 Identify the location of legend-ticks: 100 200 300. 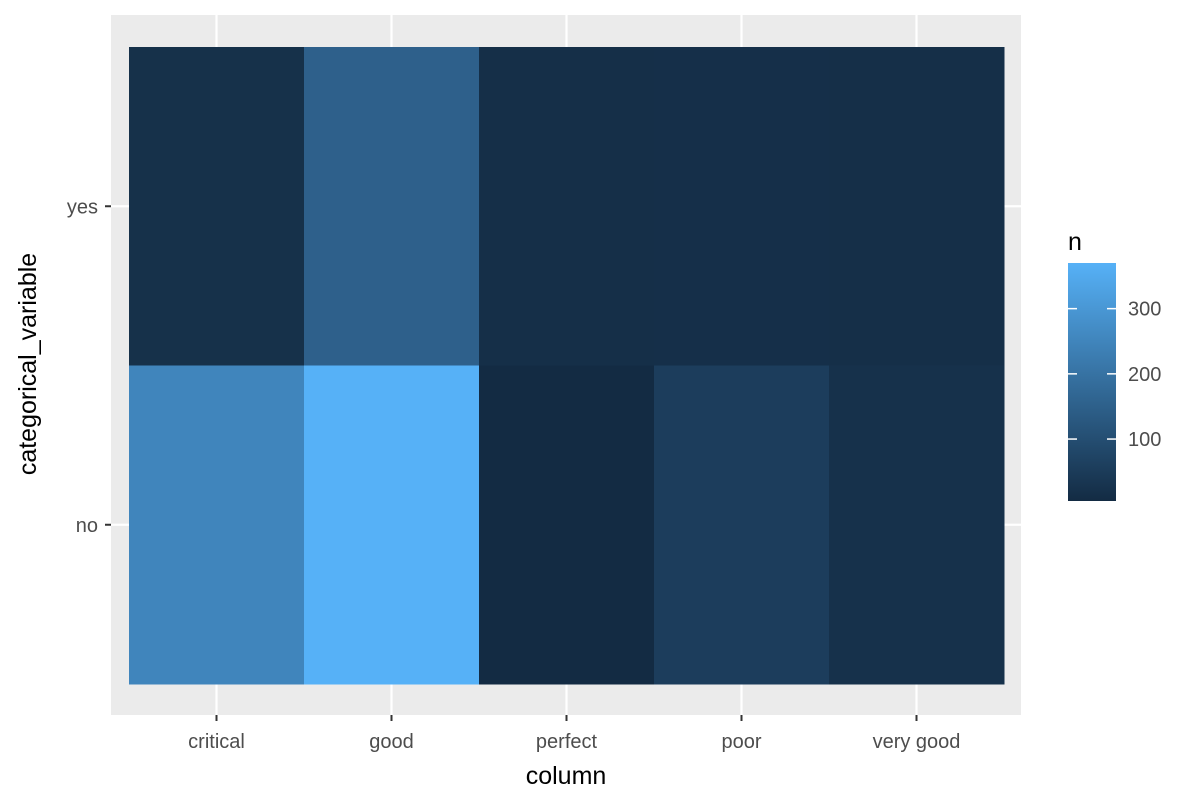
(1114, 375).